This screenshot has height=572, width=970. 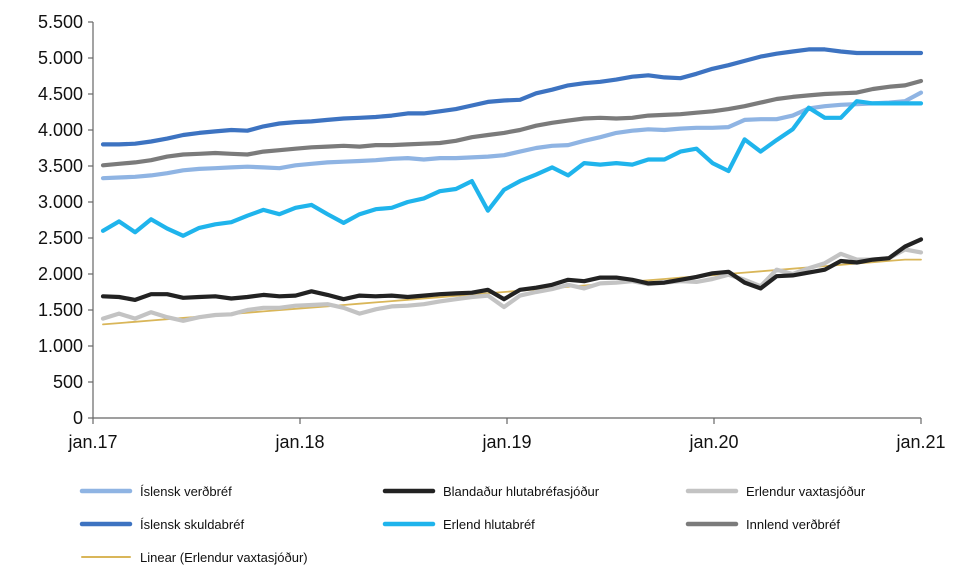 I want to click on y-tick-label: 1.000, so click(x=60, y=346).